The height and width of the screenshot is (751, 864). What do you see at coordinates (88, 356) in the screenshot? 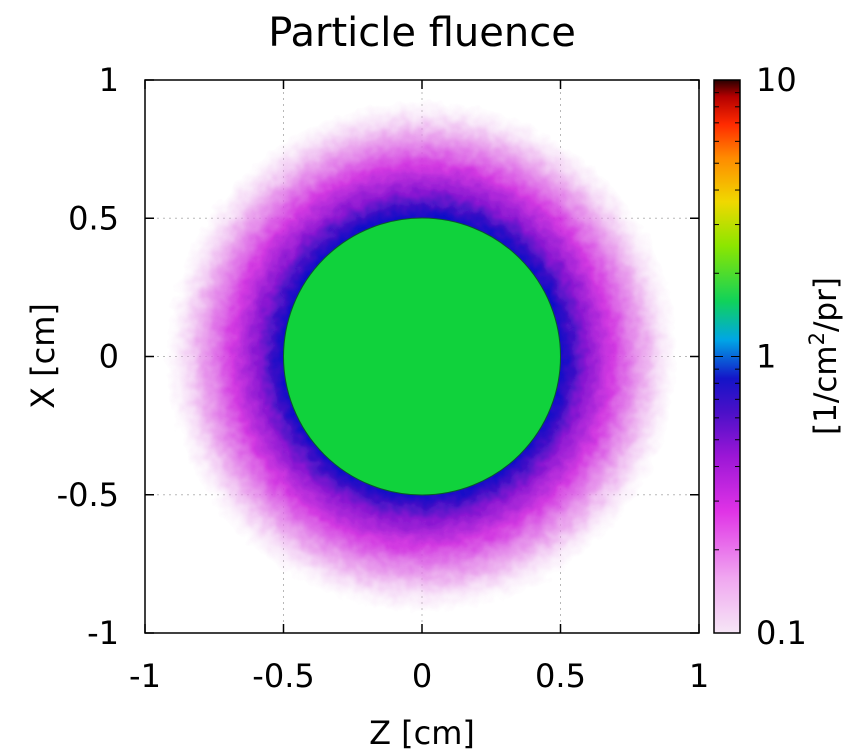
I see `y-tick-labels: -1 -0.5 0 0.5 1` at bounding box center [88, 356].